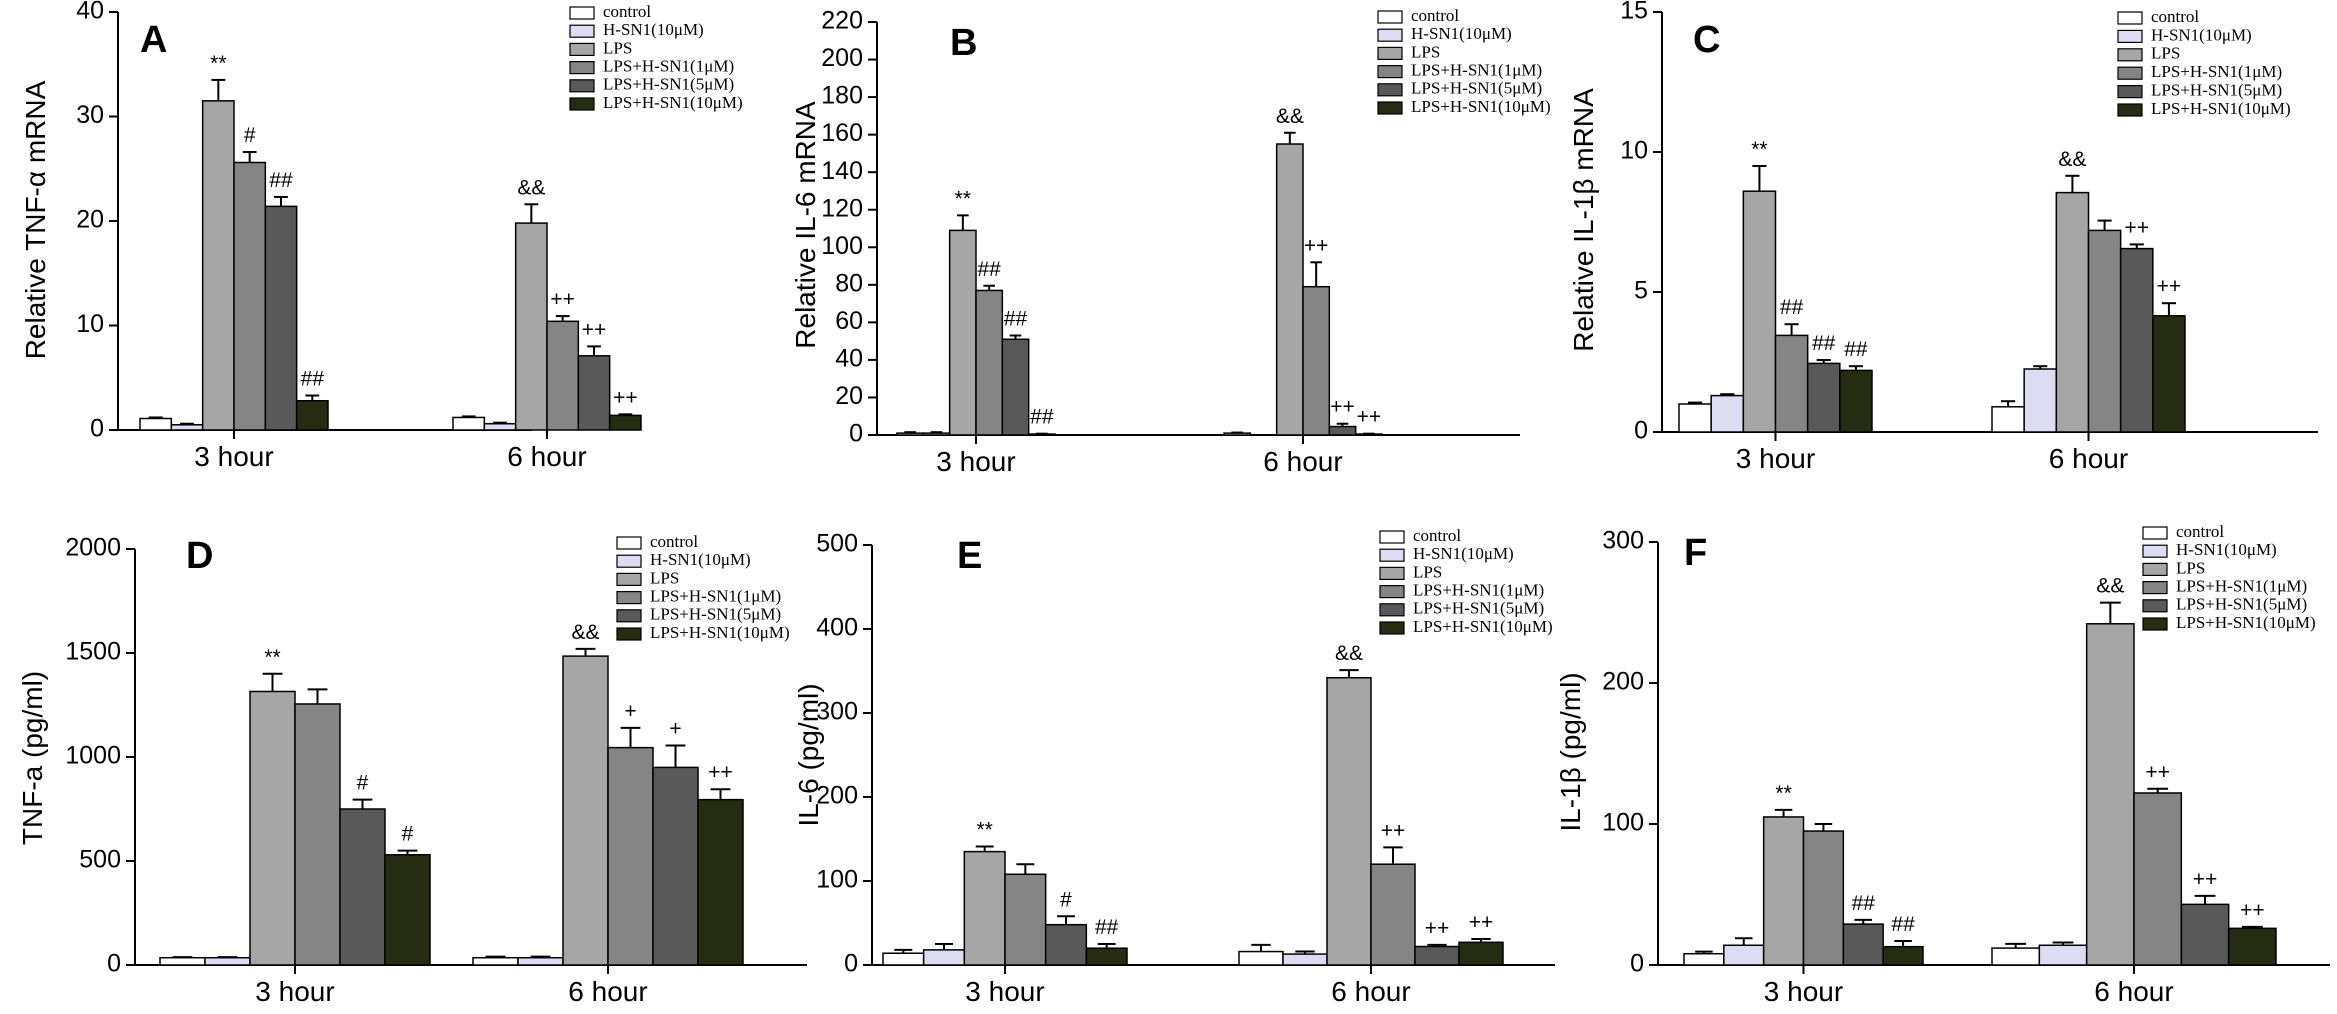 The image size is (2337, 1014). I want to click on y-axis-label: TNF-a (pg/ml), so click(32, 758).